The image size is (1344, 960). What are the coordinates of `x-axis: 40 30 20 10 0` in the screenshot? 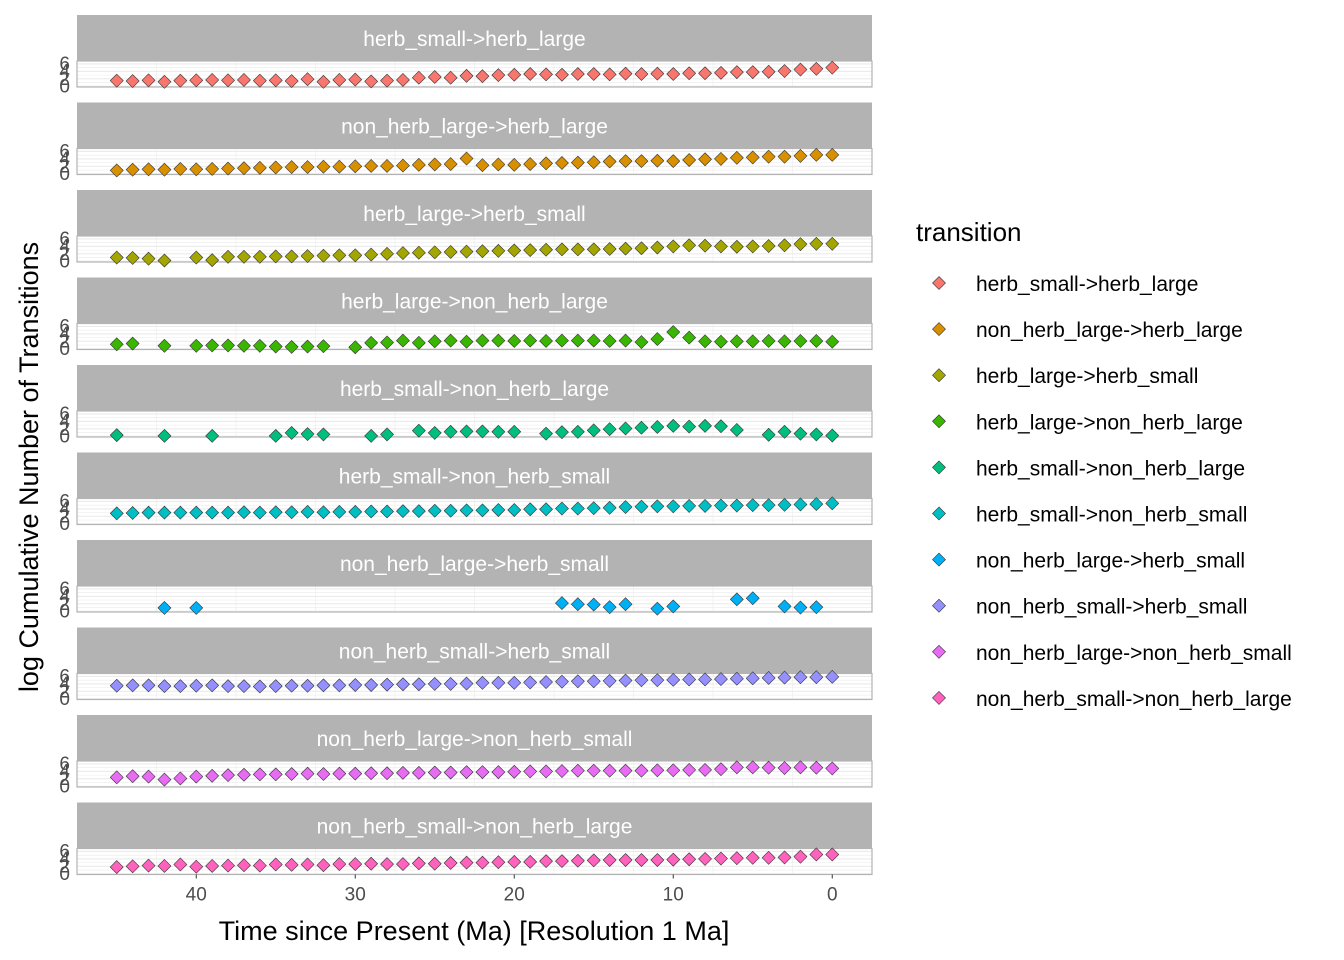 It's located at (512, 890).